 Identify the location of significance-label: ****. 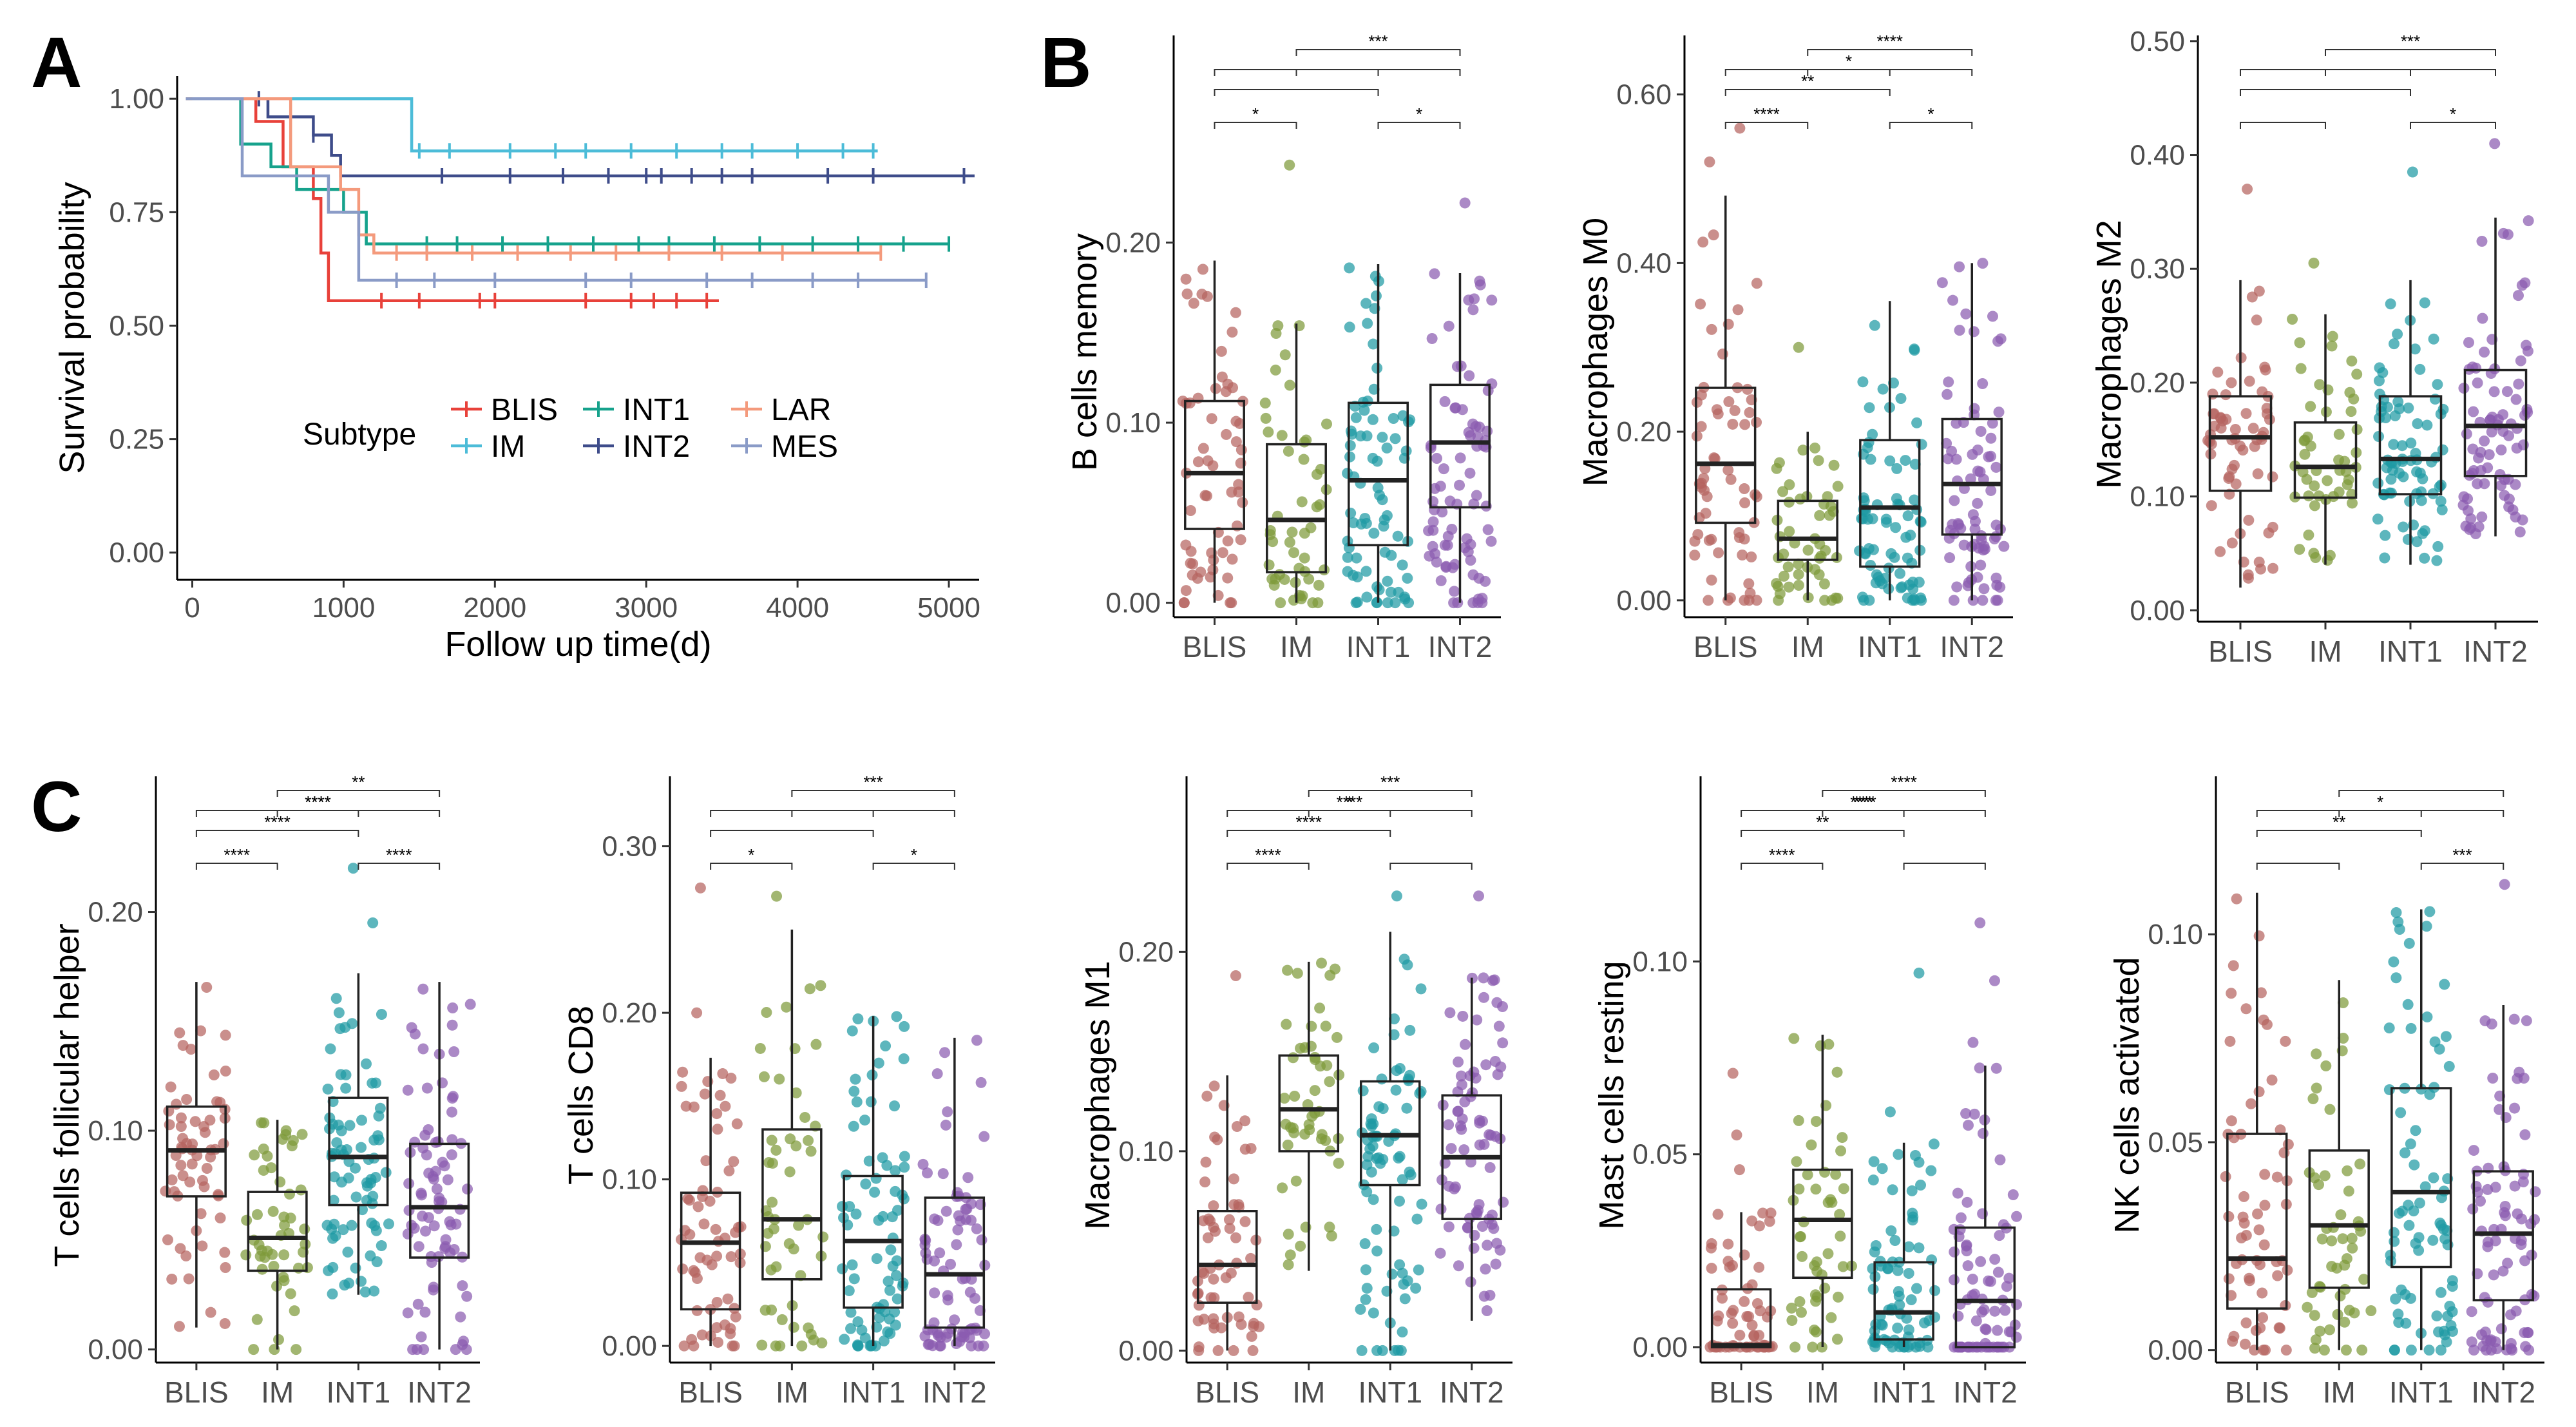
(1268, 855).